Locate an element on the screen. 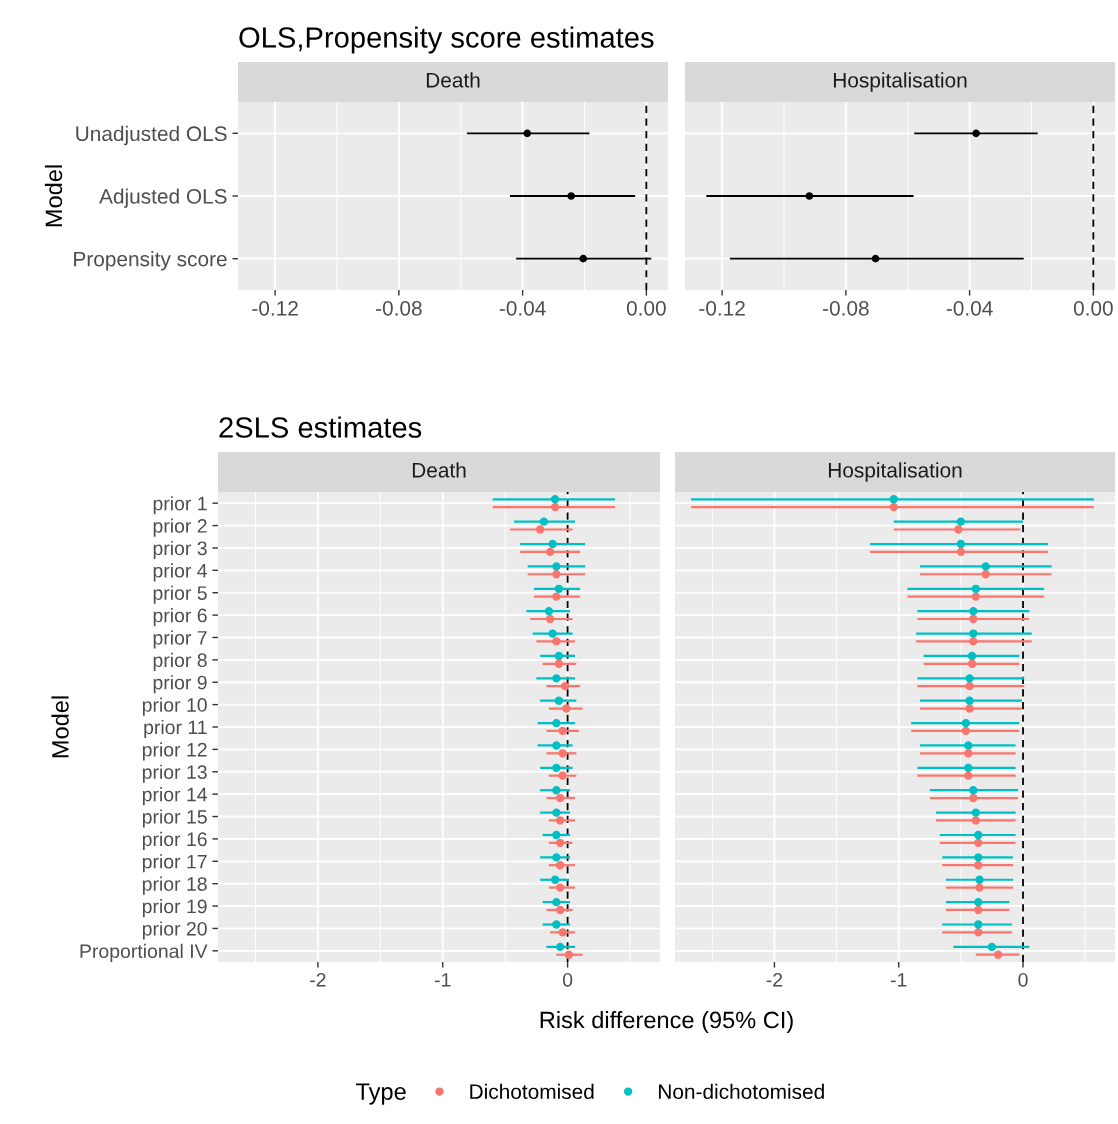 The width and height of the screenshot is (1118, 1124). y-tick-label: prior 4 is located at coordinates (180, 572).